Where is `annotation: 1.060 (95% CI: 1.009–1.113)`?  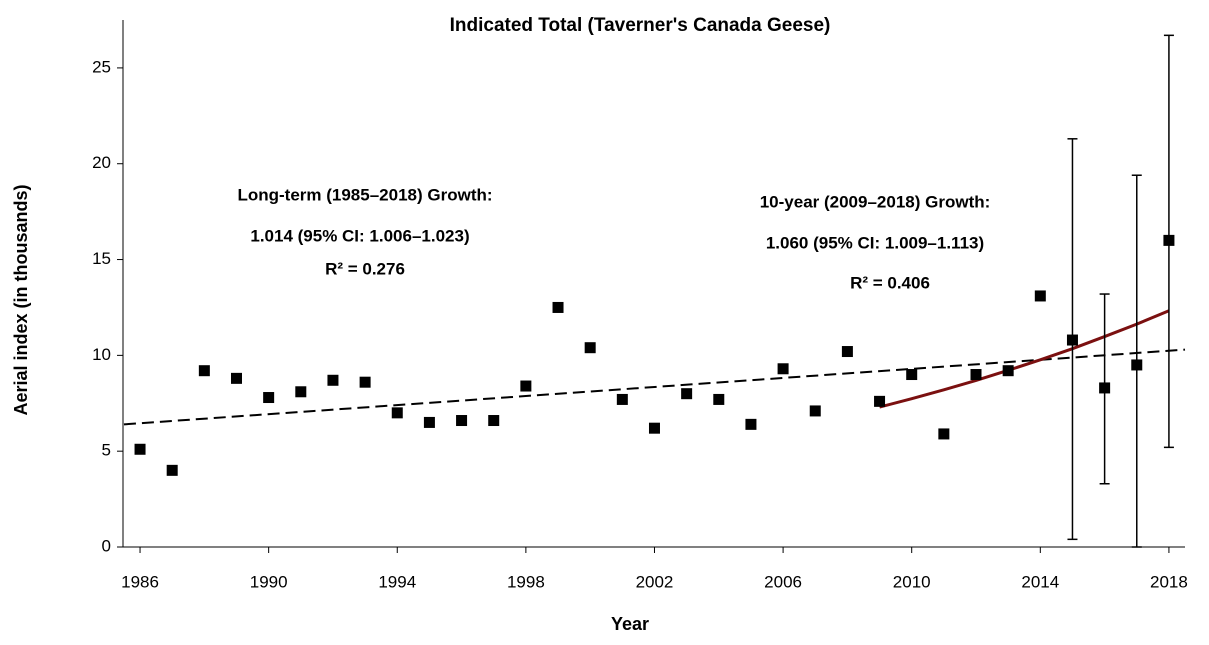 annotation: 1.060 (95% CI: 1.009–1.113) is located at coordinates (875, 242).